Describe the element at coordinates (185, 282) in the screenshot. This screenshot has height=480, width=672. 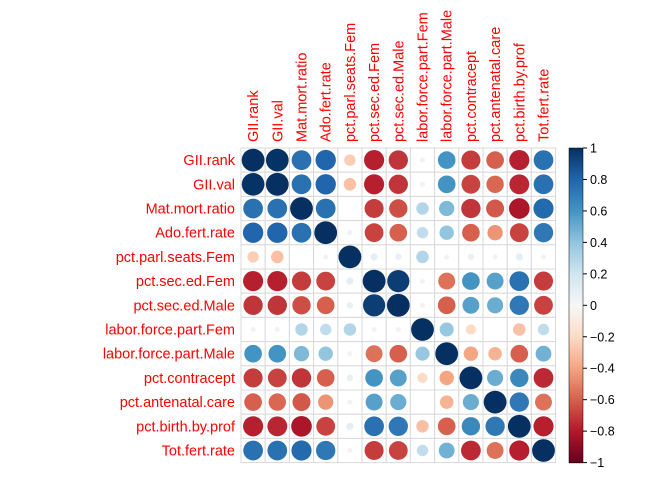
I see `row-label: pct.sec.ed.Fem` at that location.